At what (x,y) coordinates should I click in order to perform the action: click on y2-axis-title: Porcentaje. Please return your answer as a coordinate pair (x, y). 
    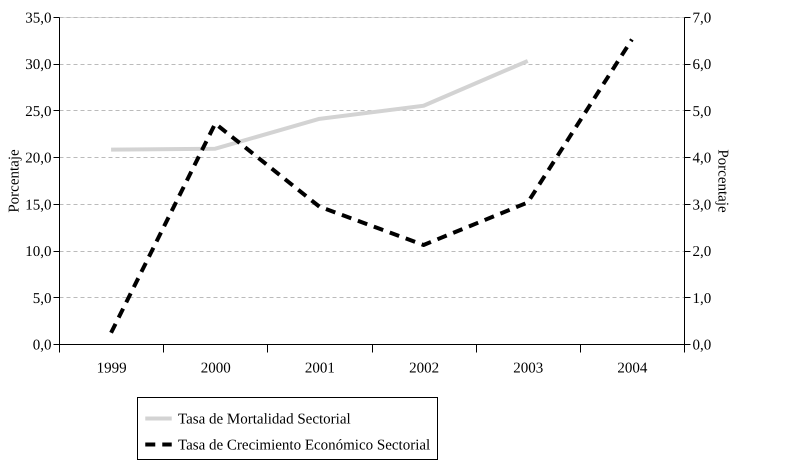
    Looking at the image, I should click on (722, 181).